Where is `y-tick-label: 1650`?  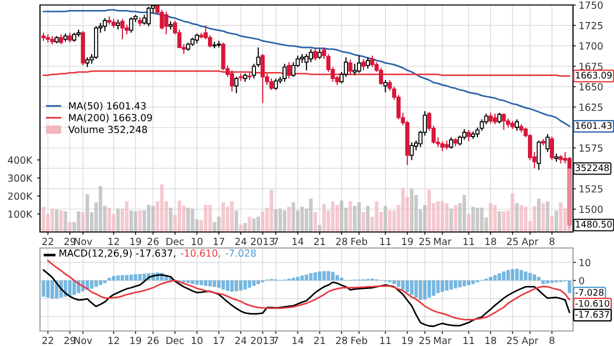
y-tick-label: 1650 is located at coordinates (591, 86).